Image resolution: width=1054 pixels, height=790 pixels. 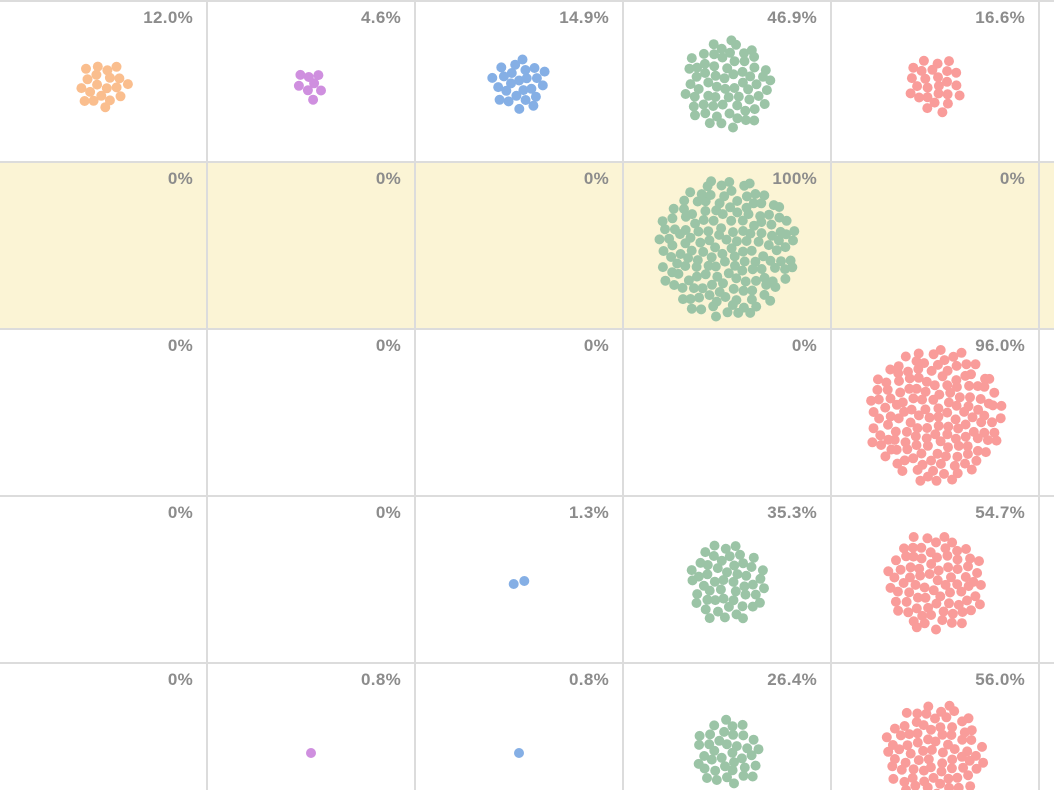 What do you see at coordinates (1047, 245) in the screenshot?
I see `cell-r2-c6-partial` at bounding box center [1047, 245].